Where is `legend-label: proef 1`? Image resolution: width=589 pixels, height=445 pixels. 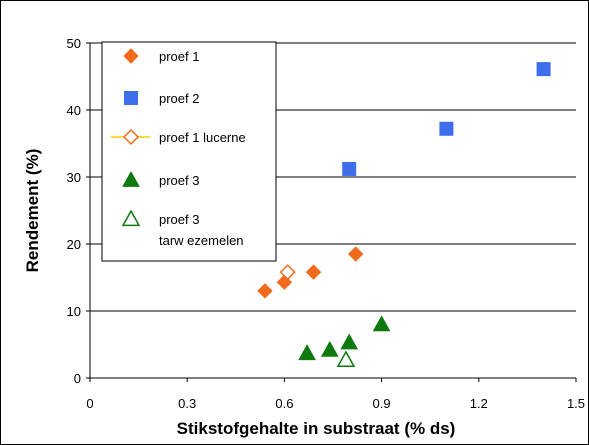
legend-label: proef 1 is located at coordinates (179, 56).